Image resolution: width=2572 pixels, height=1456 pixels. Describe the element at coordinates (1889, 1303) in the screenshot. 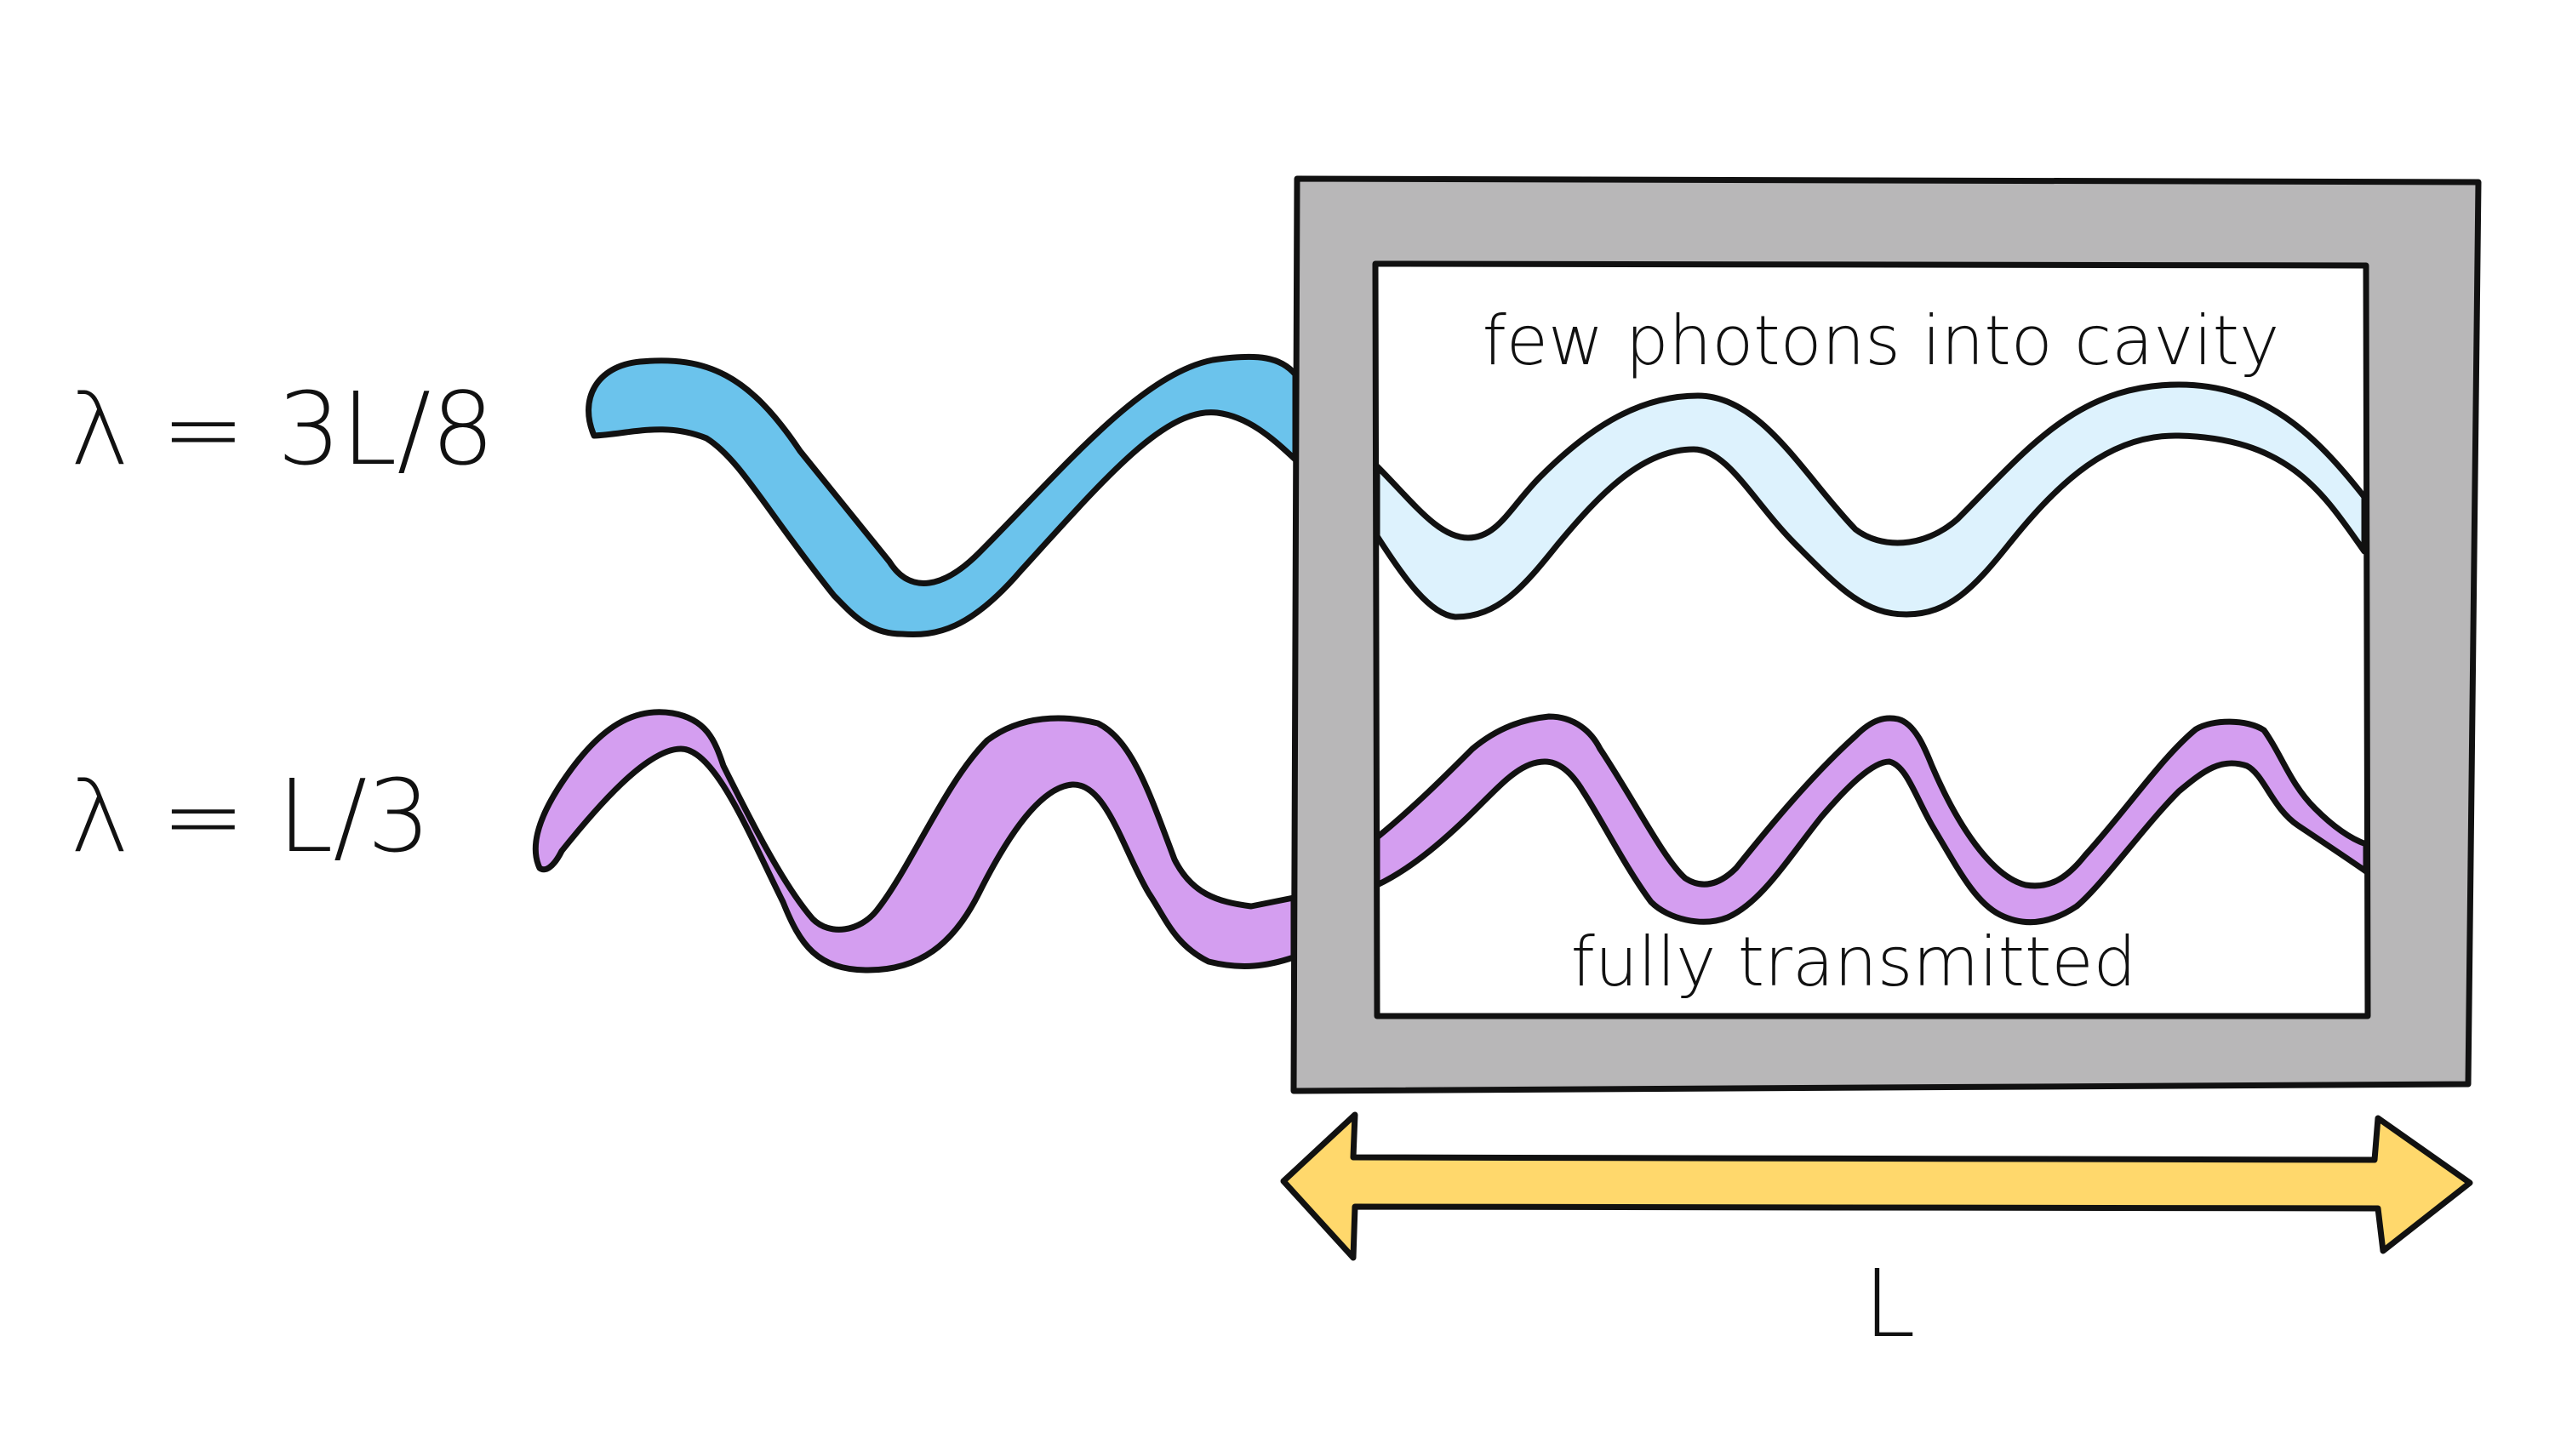

I see `length-label: L` at that location.